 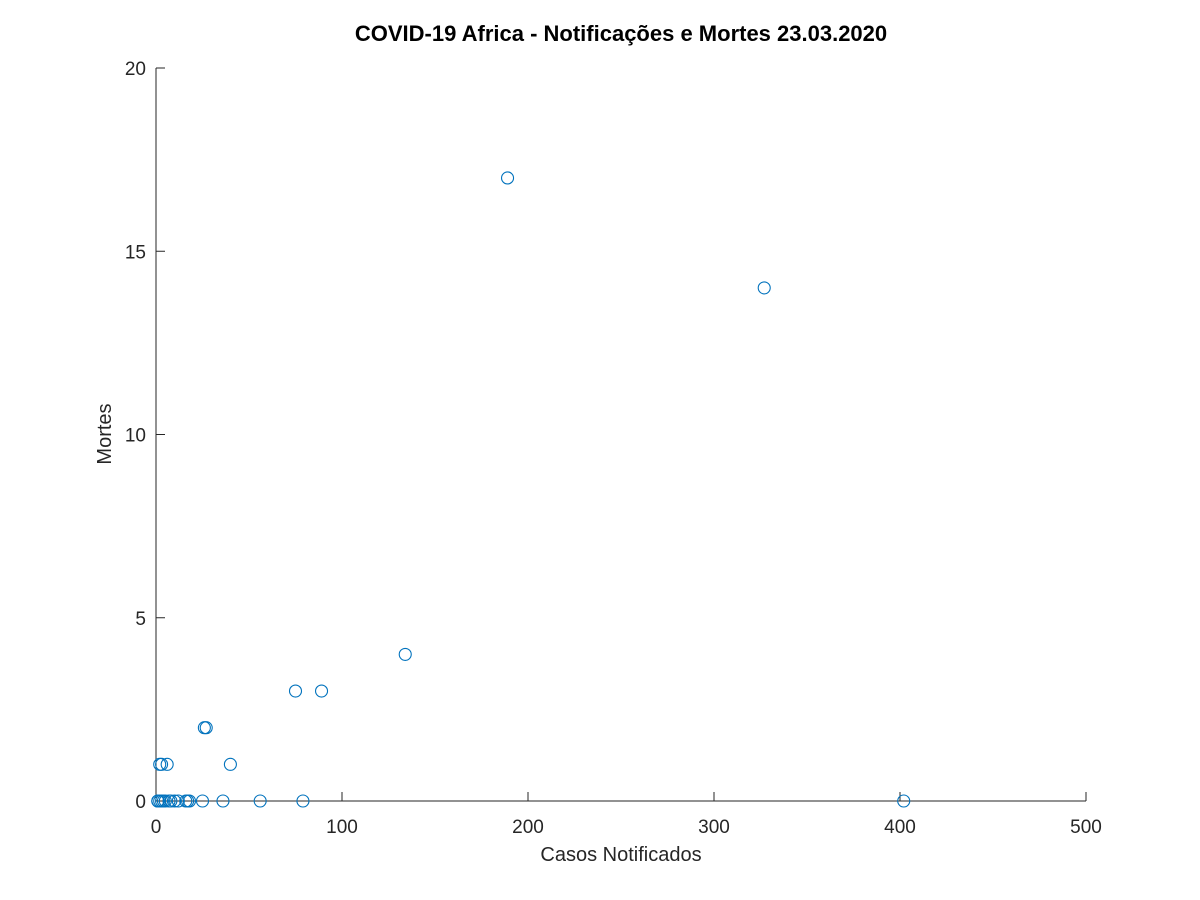 I want to click on x-tick-label: 100, so click(x=342, y=827).